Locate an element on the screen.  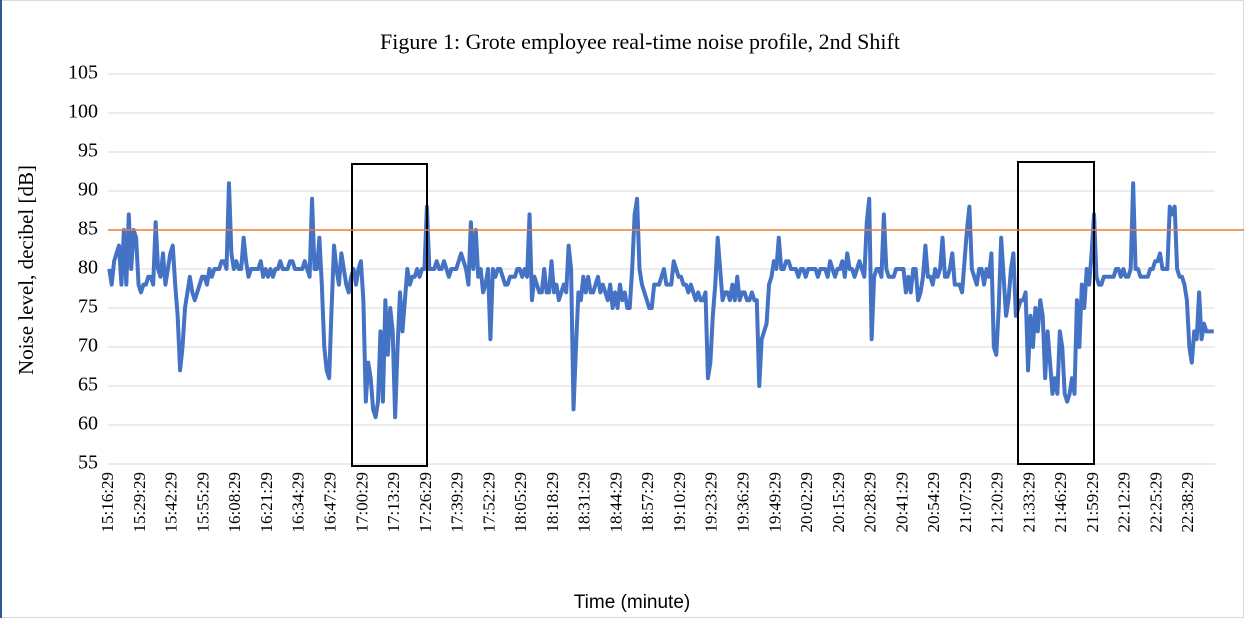
x-tick-label: 16:21:29 is located at coordinates (266, 502).